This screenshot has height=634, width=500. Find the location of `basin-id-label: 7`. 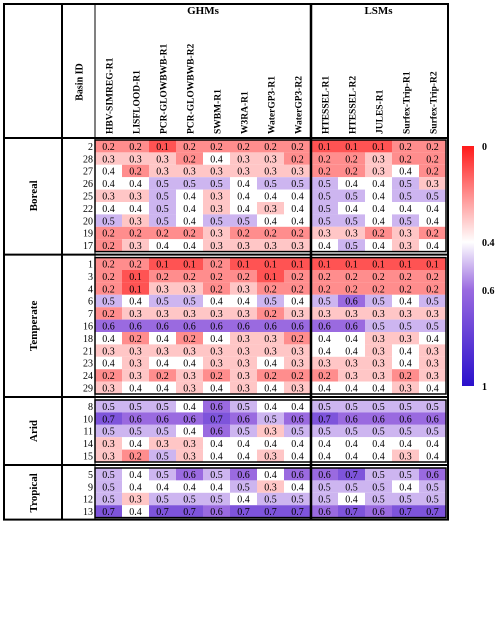

basin-id-label: 7 is located at coordinates (90, 314).